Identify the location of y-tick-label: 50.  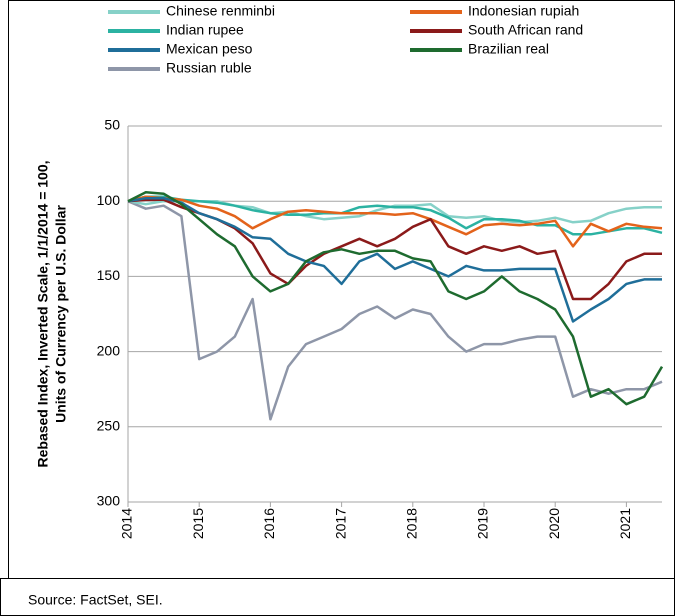
(112, 125).